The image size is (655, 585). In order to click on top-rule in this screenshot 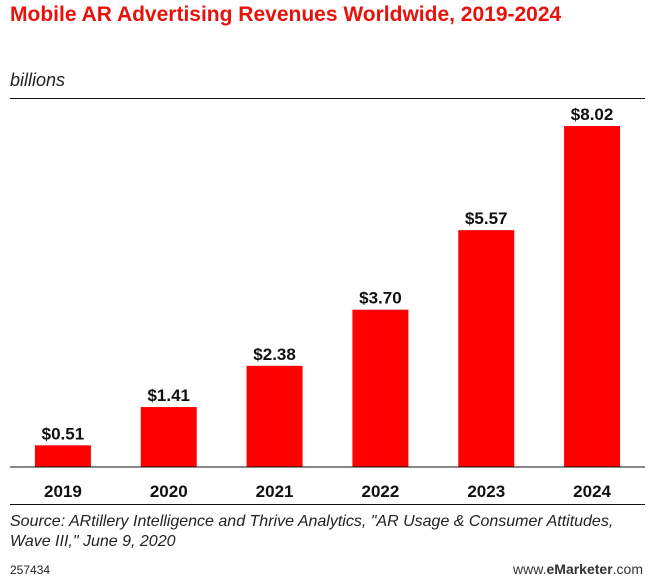, I will do `click(327, 98)`.